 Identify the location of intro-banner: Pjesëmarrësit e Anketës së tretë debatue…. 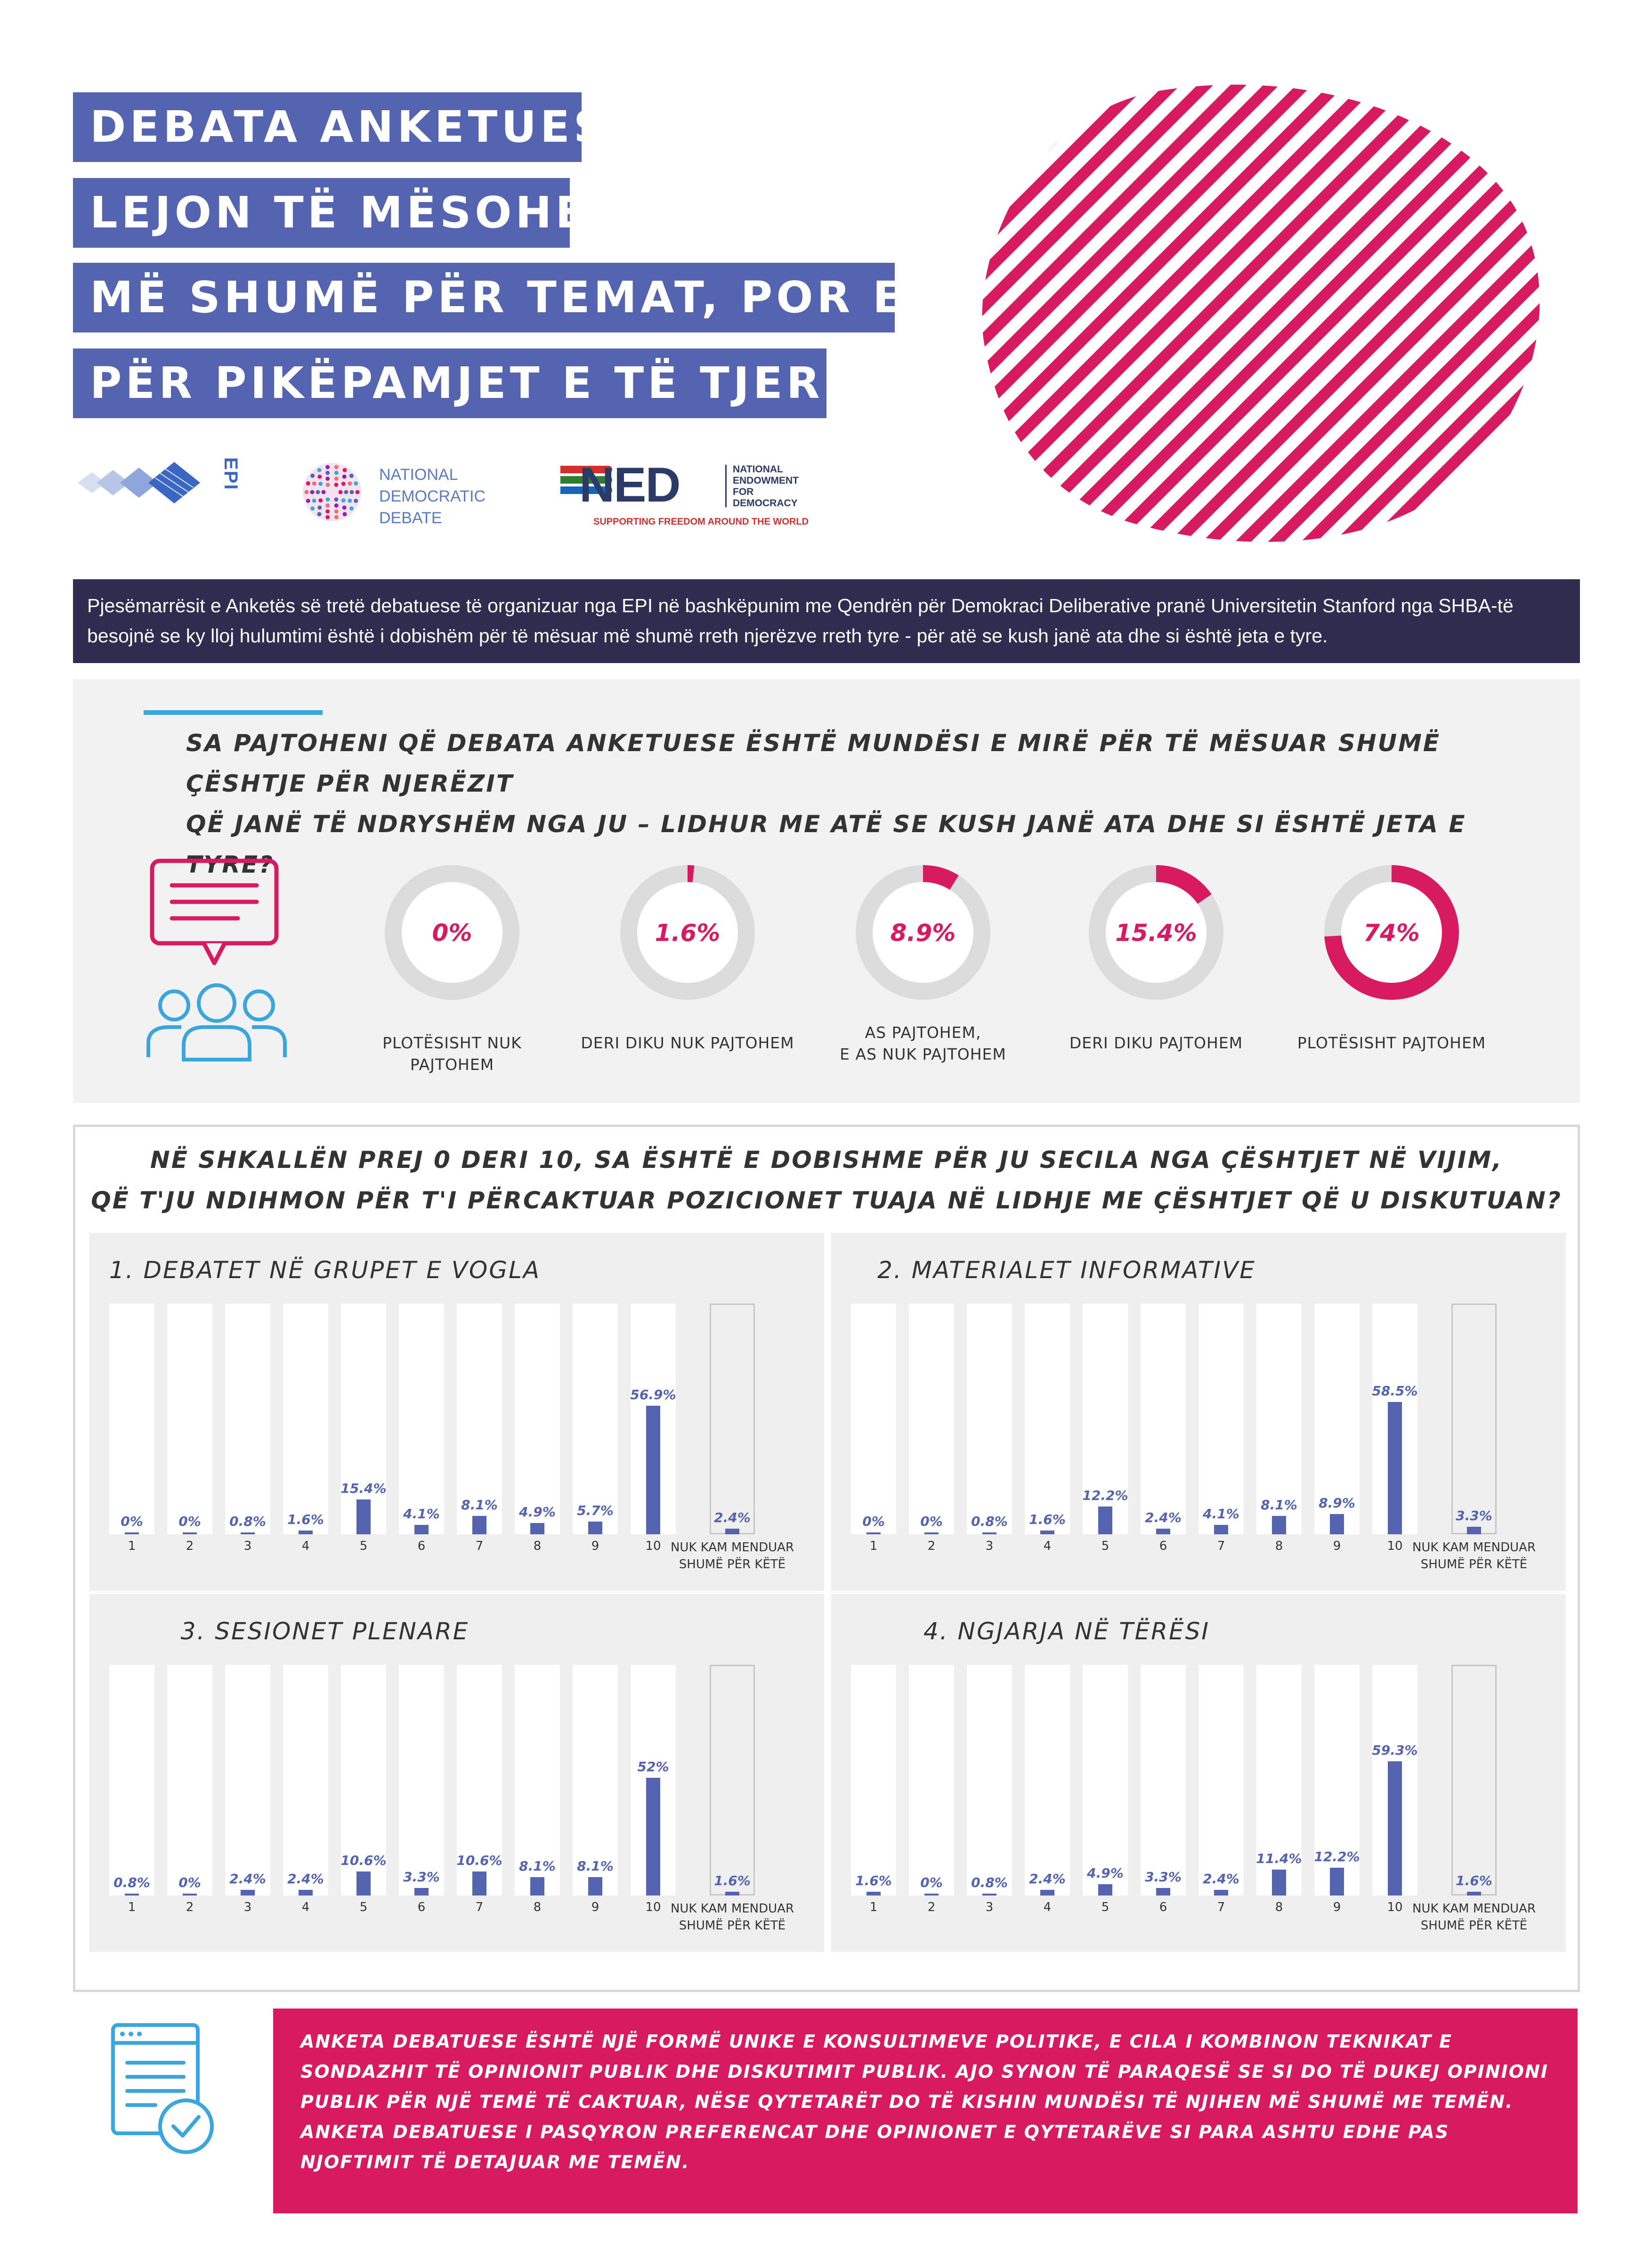
(826, 621).